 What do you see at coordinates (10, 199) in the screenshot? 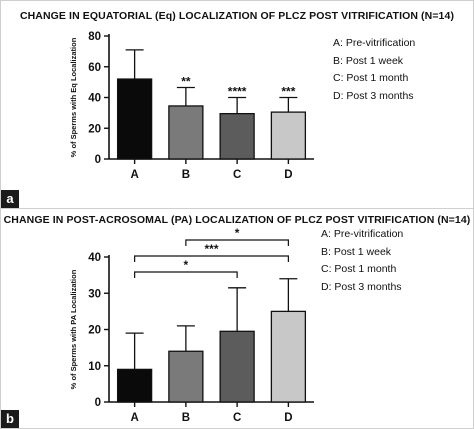
I see `panel-tag: a` at bounding box center [10, 199].